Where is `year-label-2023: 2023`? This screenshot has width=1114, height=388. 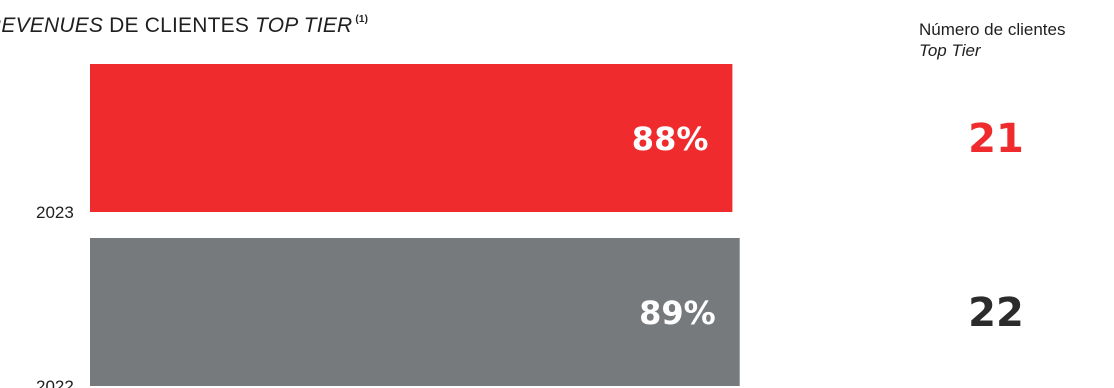
year-label-2023: 2023 is located at coordinates (55, 212).